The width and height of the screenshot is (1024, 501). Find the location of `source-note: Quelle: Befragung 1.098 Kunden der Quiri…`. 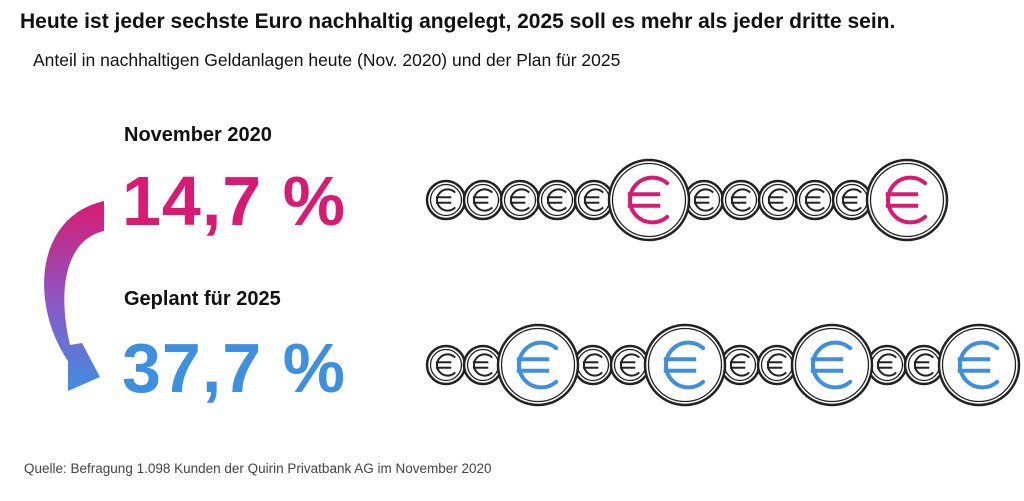

source-note: Quelle: Befragung 1.098 Kunden der Quiri… is located at coordinates (258, 468).